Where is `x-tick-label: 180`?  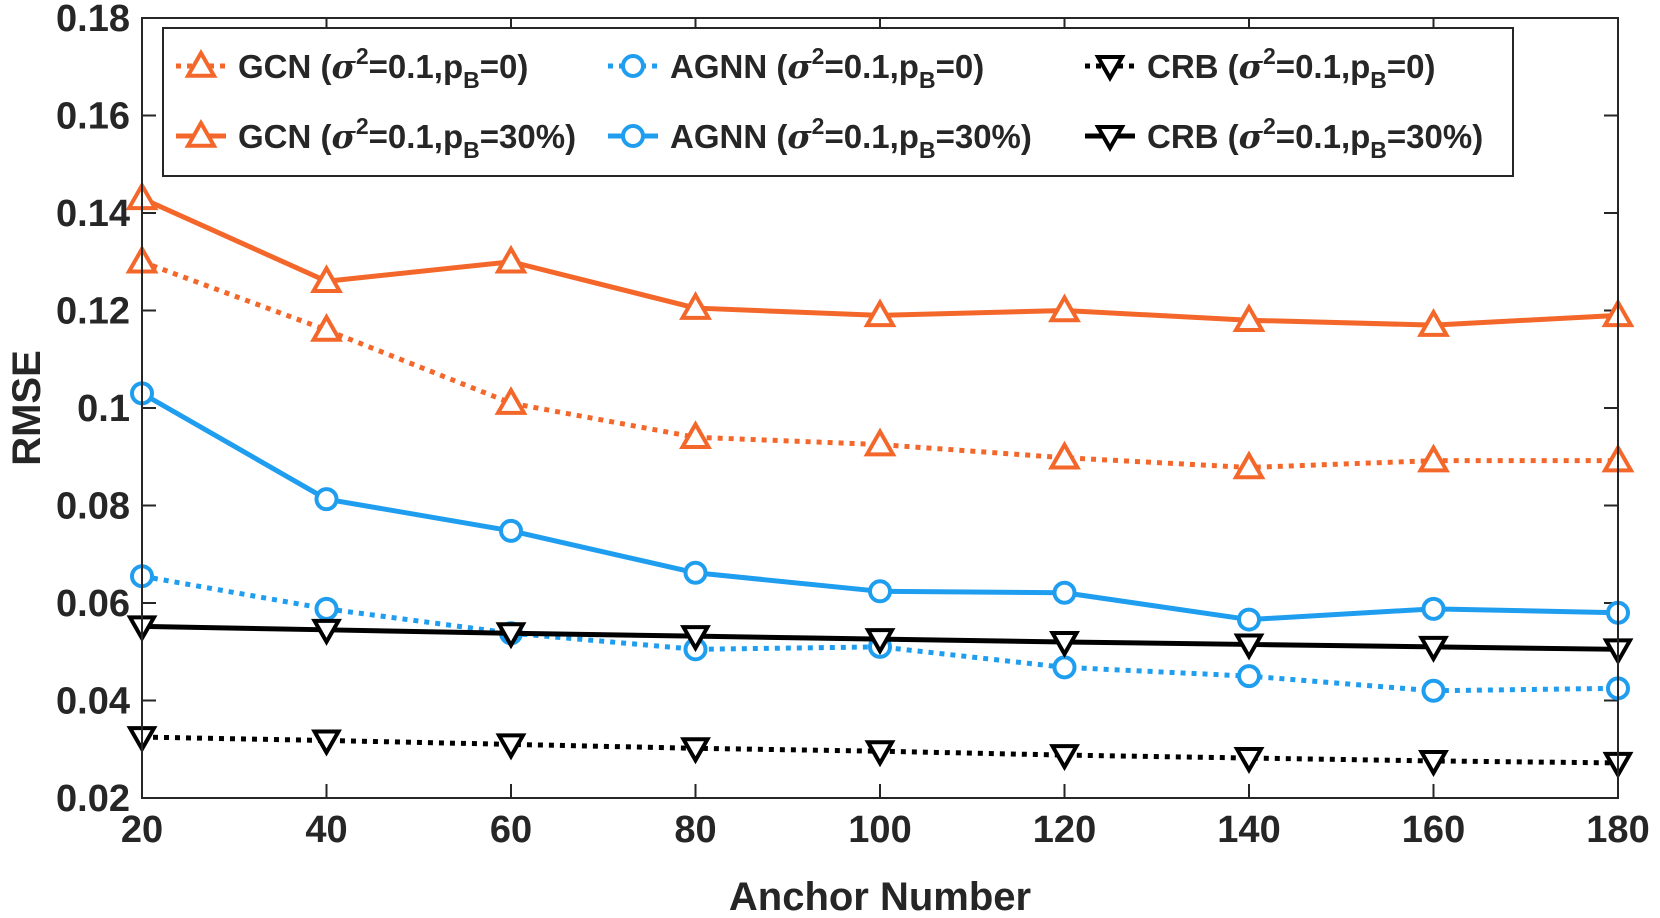 x-tick-label: 180 is located at coordinates (1617, 830).